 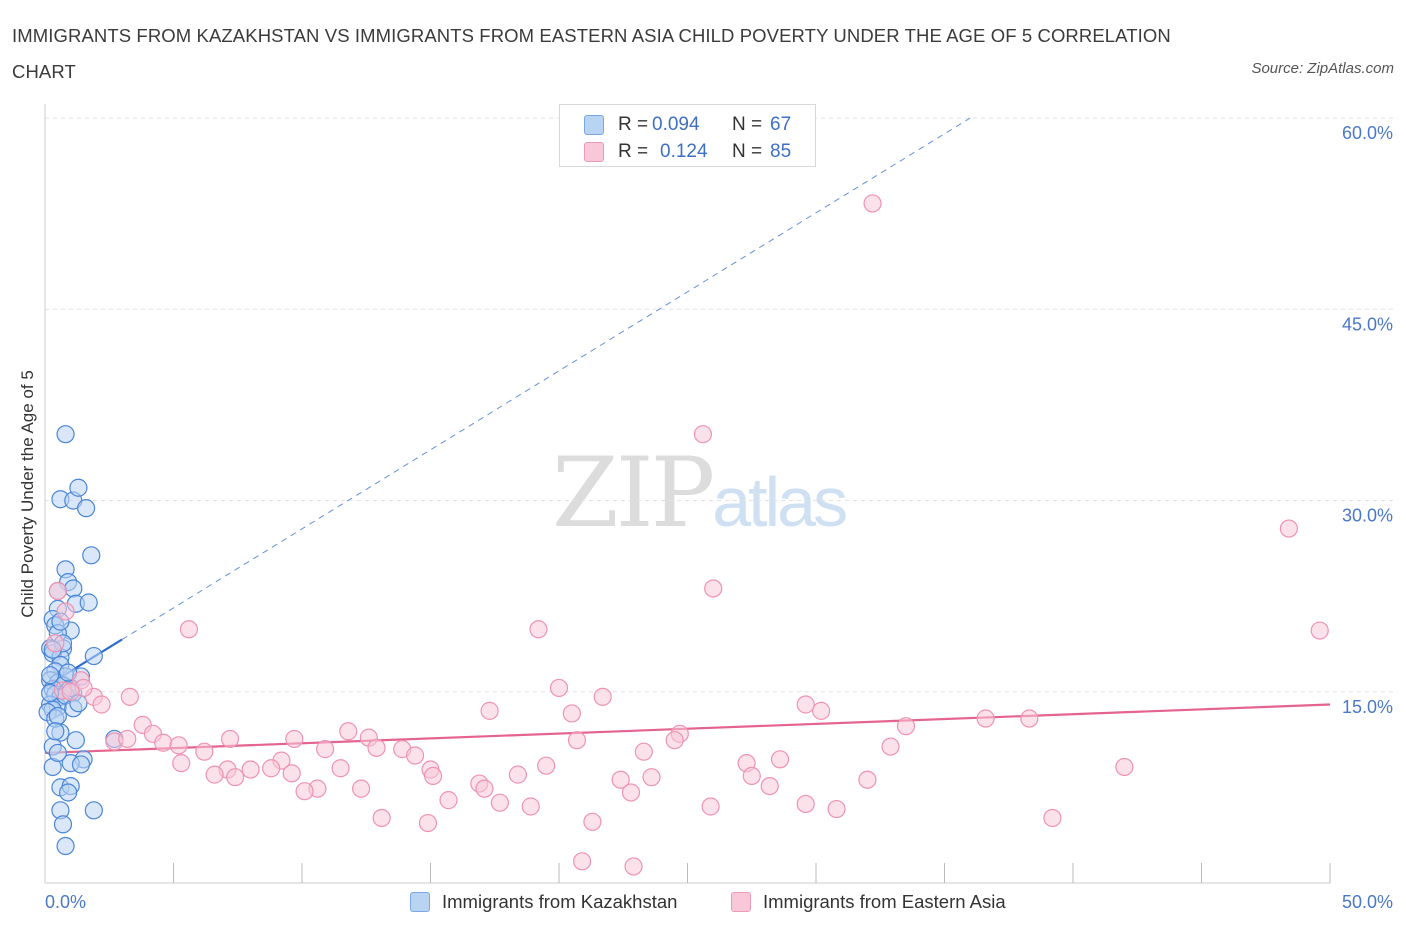 I want to click on watermark-atlas: atlas, so click(x=780, y=502).